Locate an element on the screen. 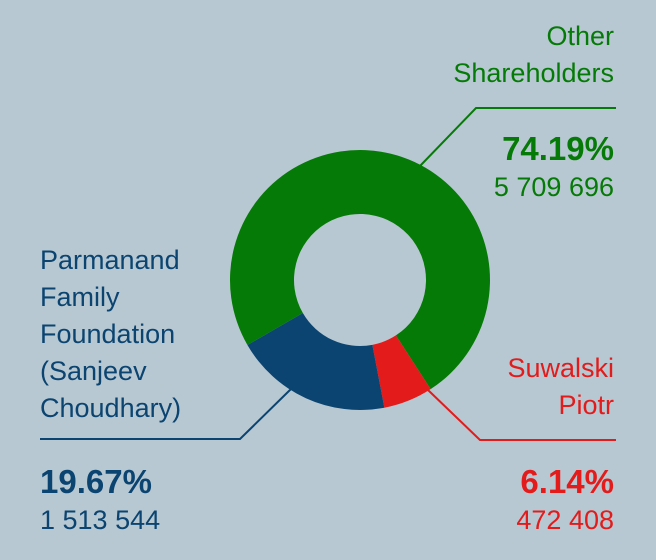 Image resolution: width=656 pixels, height=560 pixels. slice-name-line: Shareholders is located at coordinates (533, 73).